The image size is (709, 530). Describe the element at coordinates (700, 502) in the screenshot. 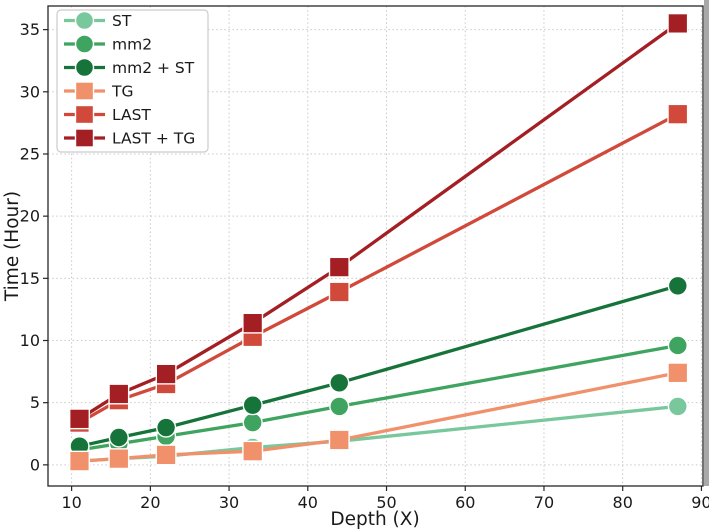

I see `x-tick-label: 90` at that location.